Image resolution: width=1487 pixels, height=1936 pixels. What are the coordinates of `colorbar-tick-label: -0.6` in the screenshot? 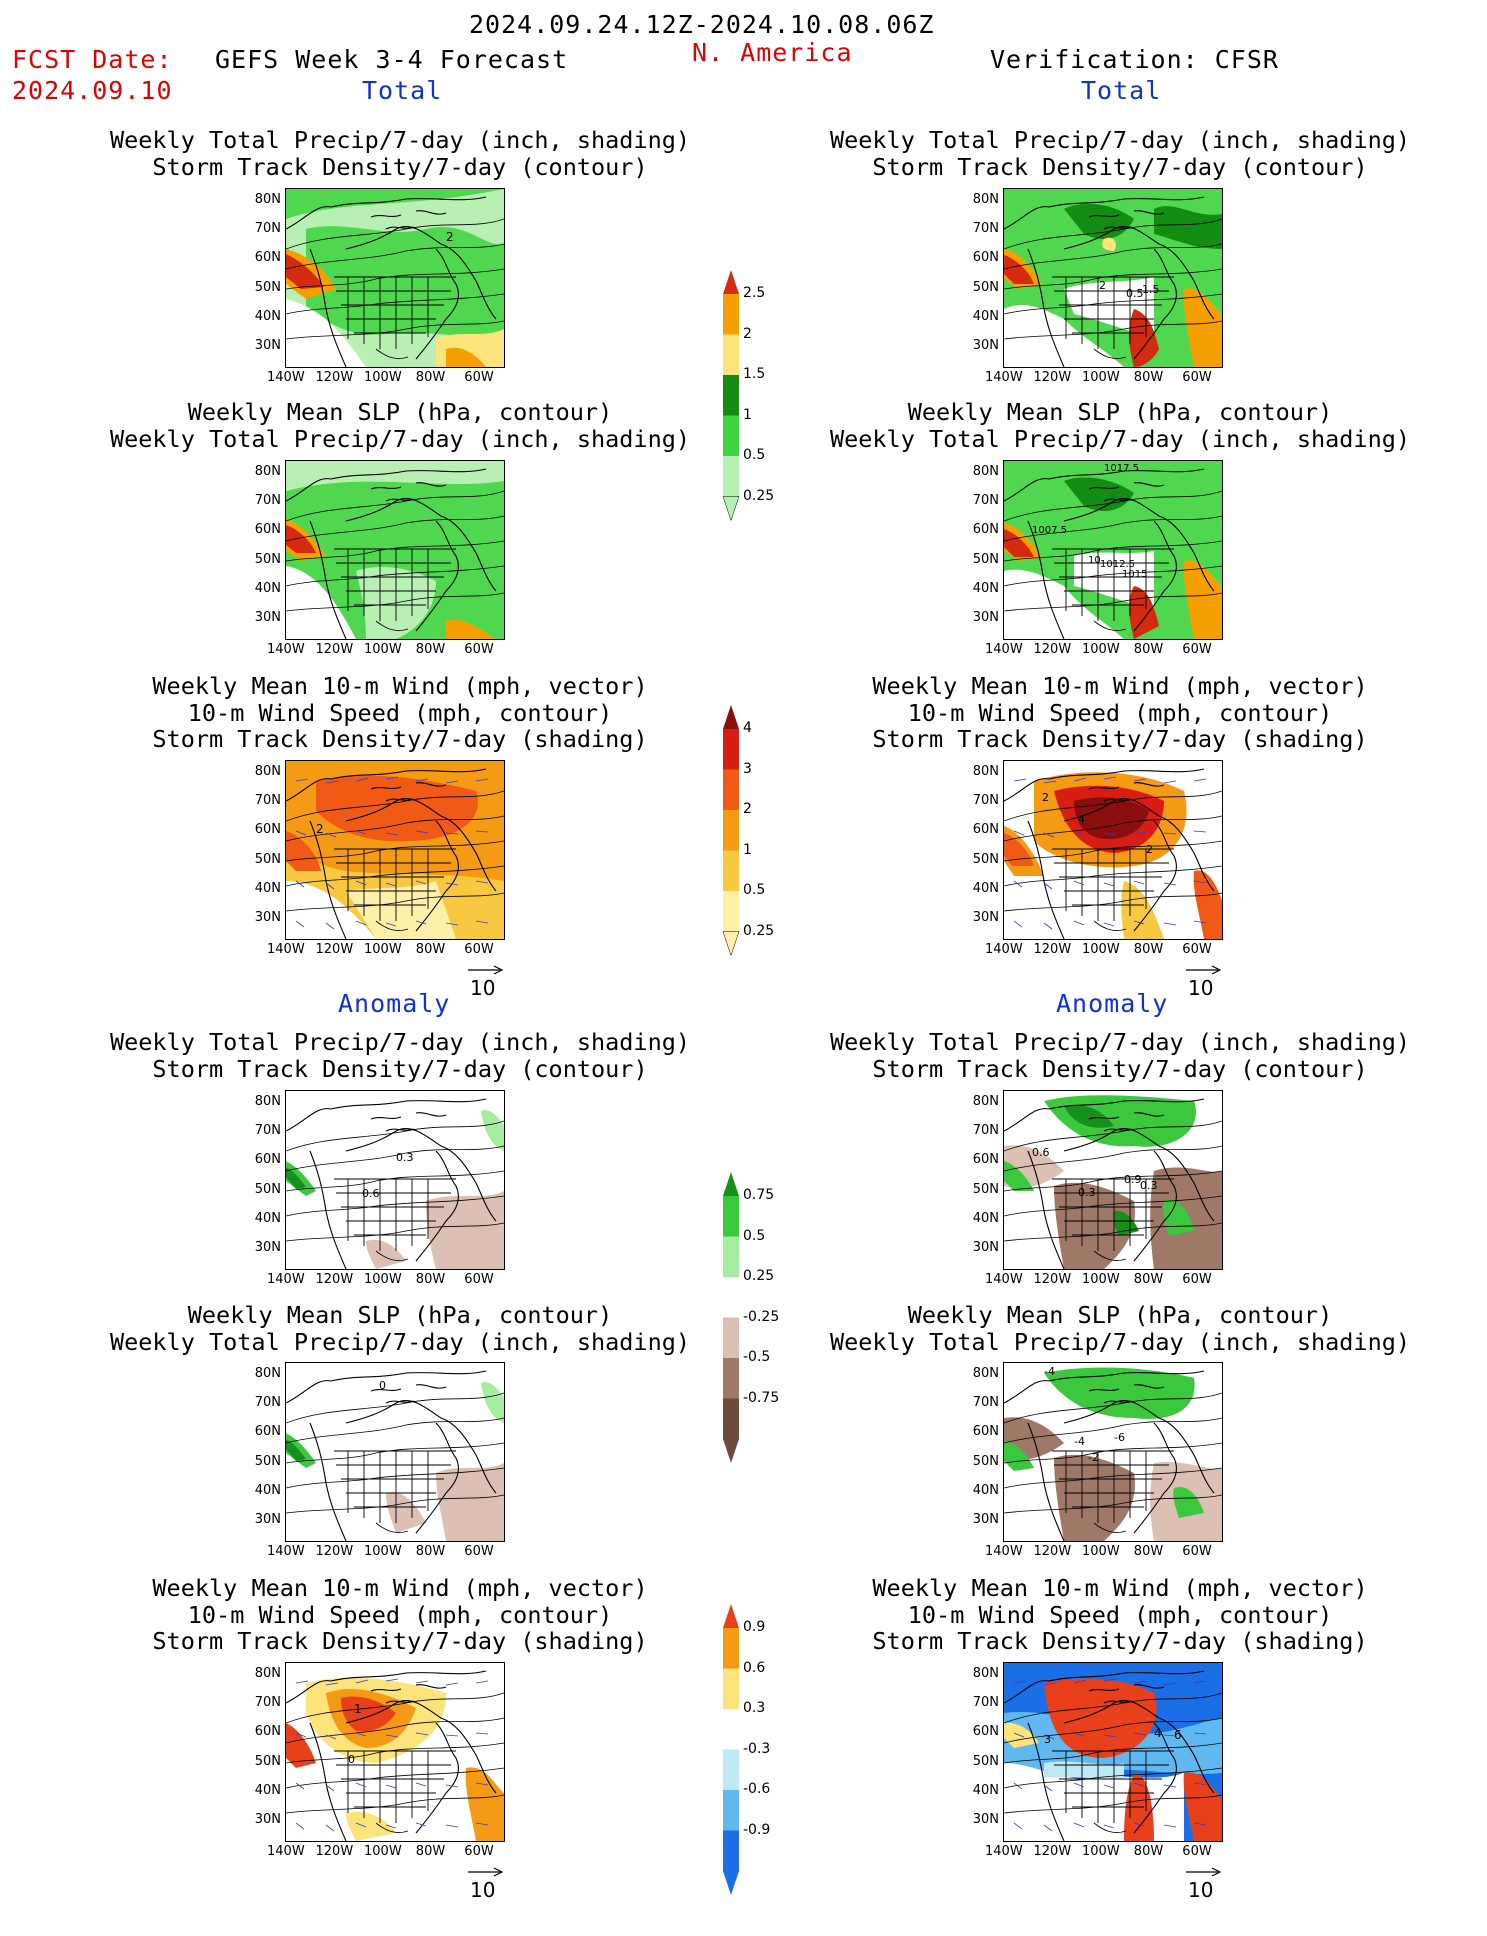 It's located at (757, 1789).